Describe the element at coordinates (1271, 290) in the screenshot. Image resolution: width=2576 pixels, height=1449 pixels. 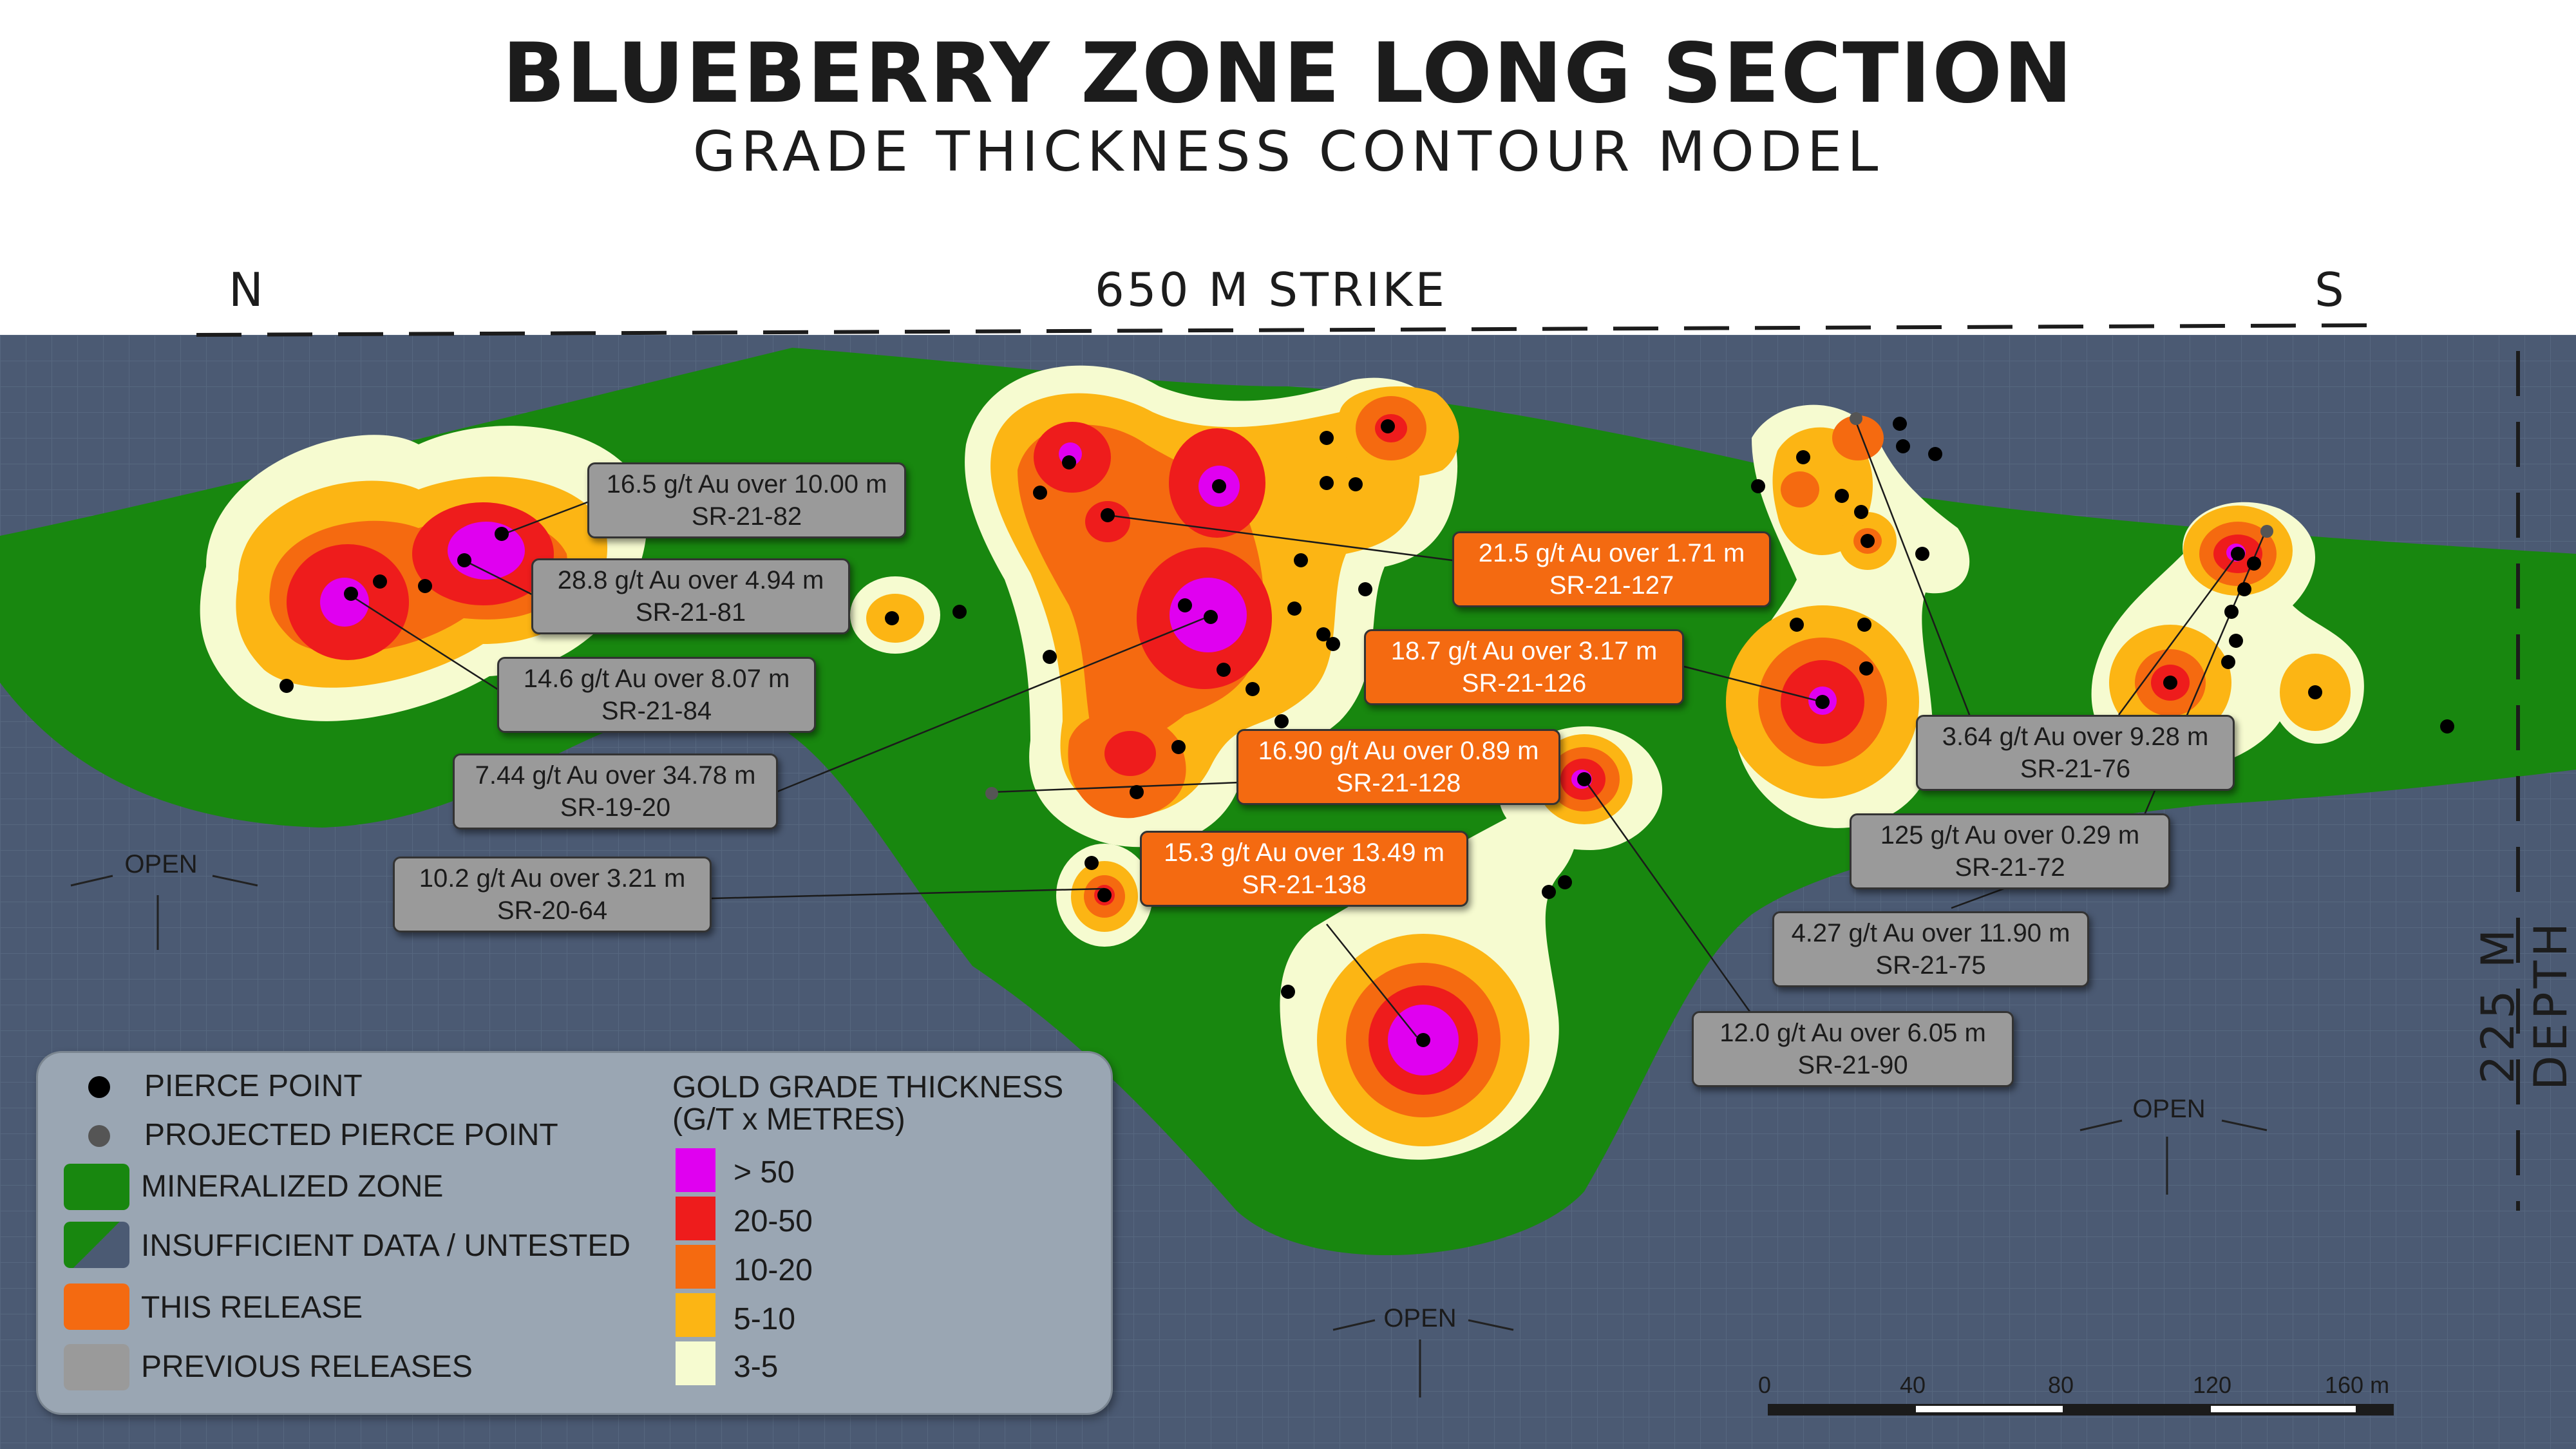
I see `strike-label: 650 M STRIKE` at that location.